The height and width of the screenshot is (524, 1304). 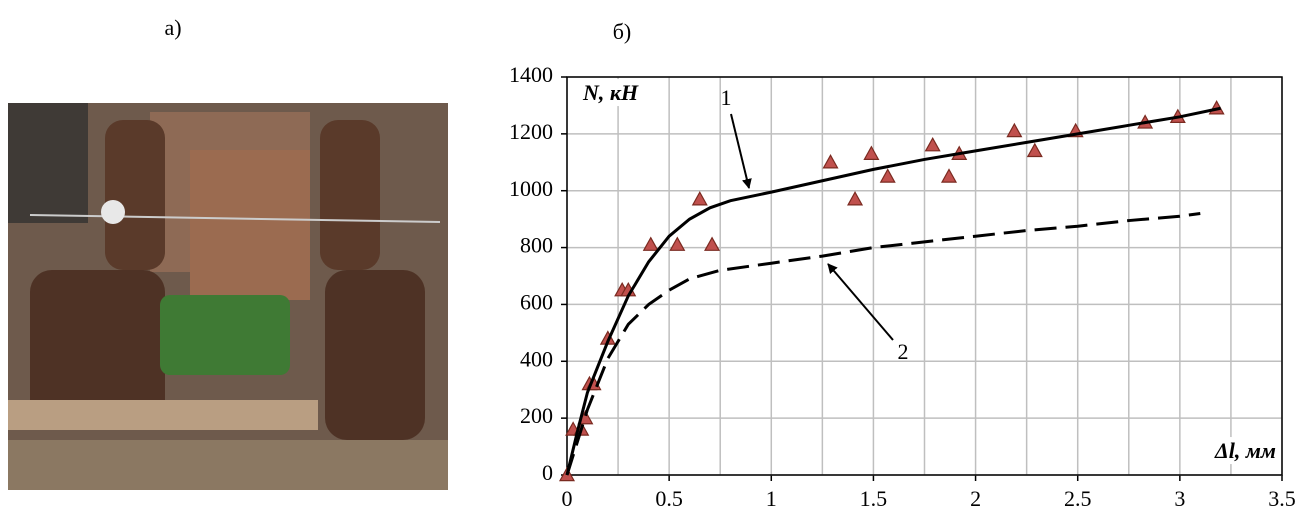 What do you see at coordinates (622, 31) in the screenshot?
I see `panel-label: б)` at bounding box center [622, 31].